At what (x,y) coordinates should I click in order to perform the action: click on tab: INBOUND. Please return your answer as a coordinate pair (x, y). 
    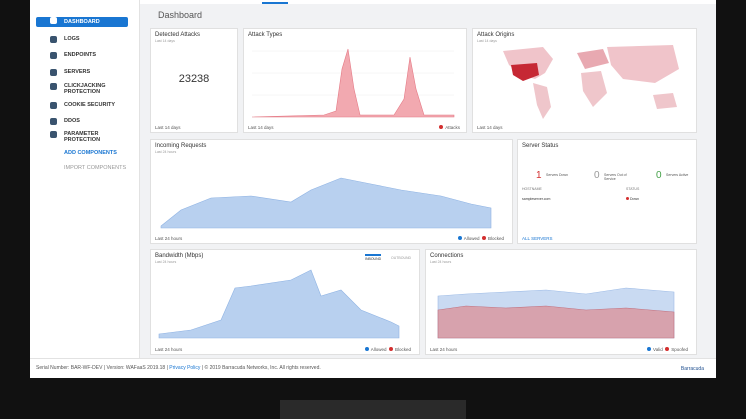
    Looking at the image, I should click on (373, 257).